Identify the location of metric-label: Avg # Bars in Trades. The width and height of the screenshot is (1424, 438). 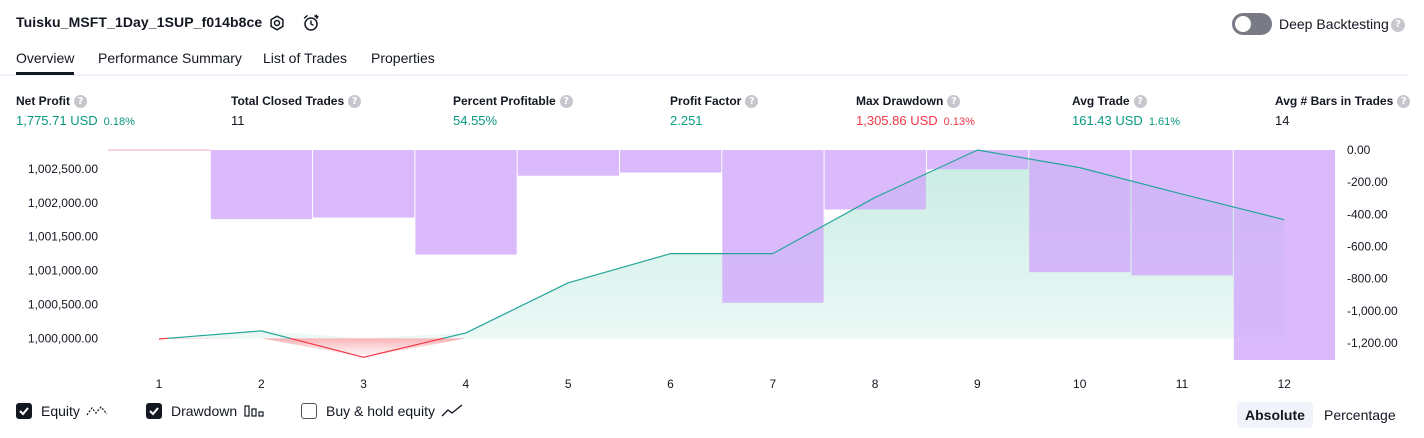
(1334, 101).